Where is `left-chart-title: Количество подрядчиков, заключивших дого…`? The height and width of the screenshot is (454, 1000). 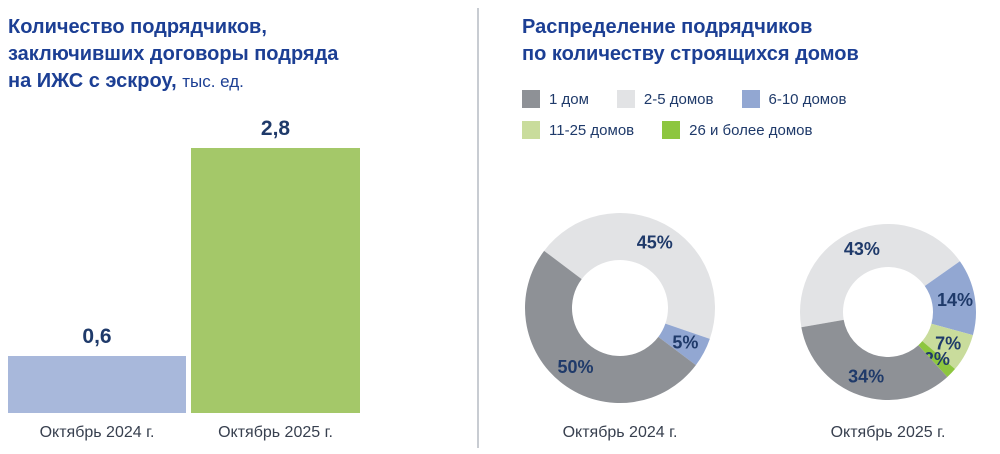
left-chart-title: Количество подрядчиков, заключивших дого… is located at coordinates (173, 54).